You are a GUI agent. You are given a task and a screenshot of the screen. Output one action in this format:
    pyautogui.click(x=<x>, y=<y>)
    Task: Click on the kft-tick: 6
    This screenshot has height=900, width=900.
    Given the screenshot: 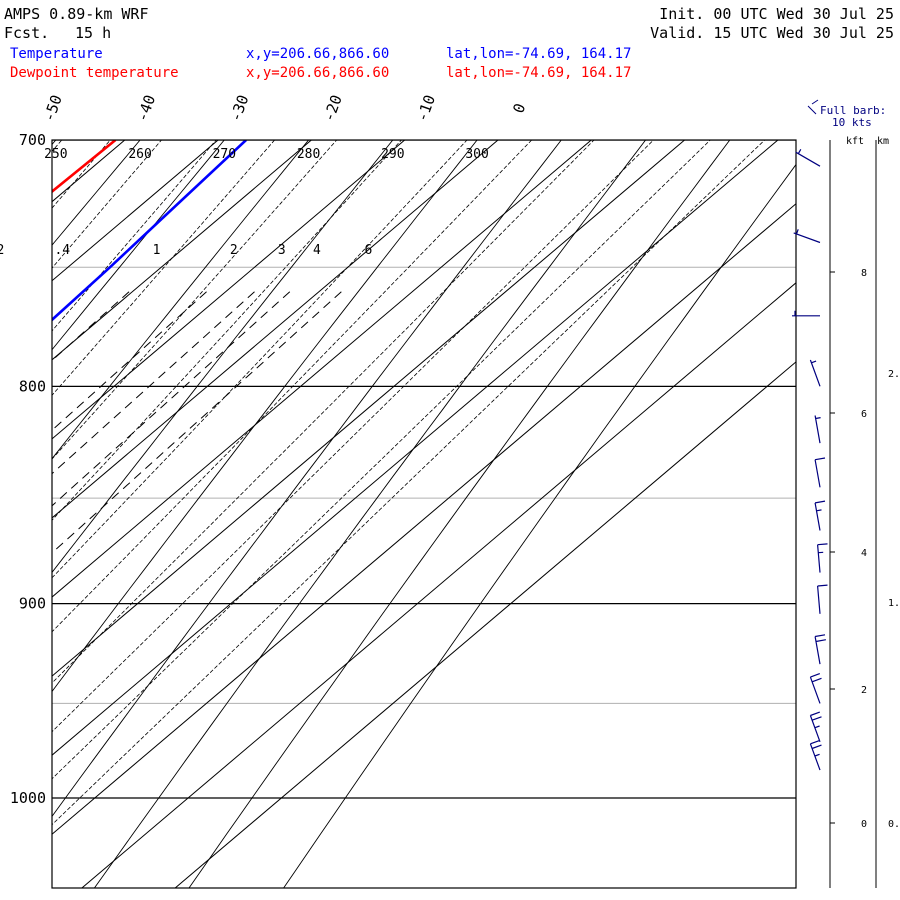 What is the action you would take?
    pyautogui.click(x=864, y=414)
    